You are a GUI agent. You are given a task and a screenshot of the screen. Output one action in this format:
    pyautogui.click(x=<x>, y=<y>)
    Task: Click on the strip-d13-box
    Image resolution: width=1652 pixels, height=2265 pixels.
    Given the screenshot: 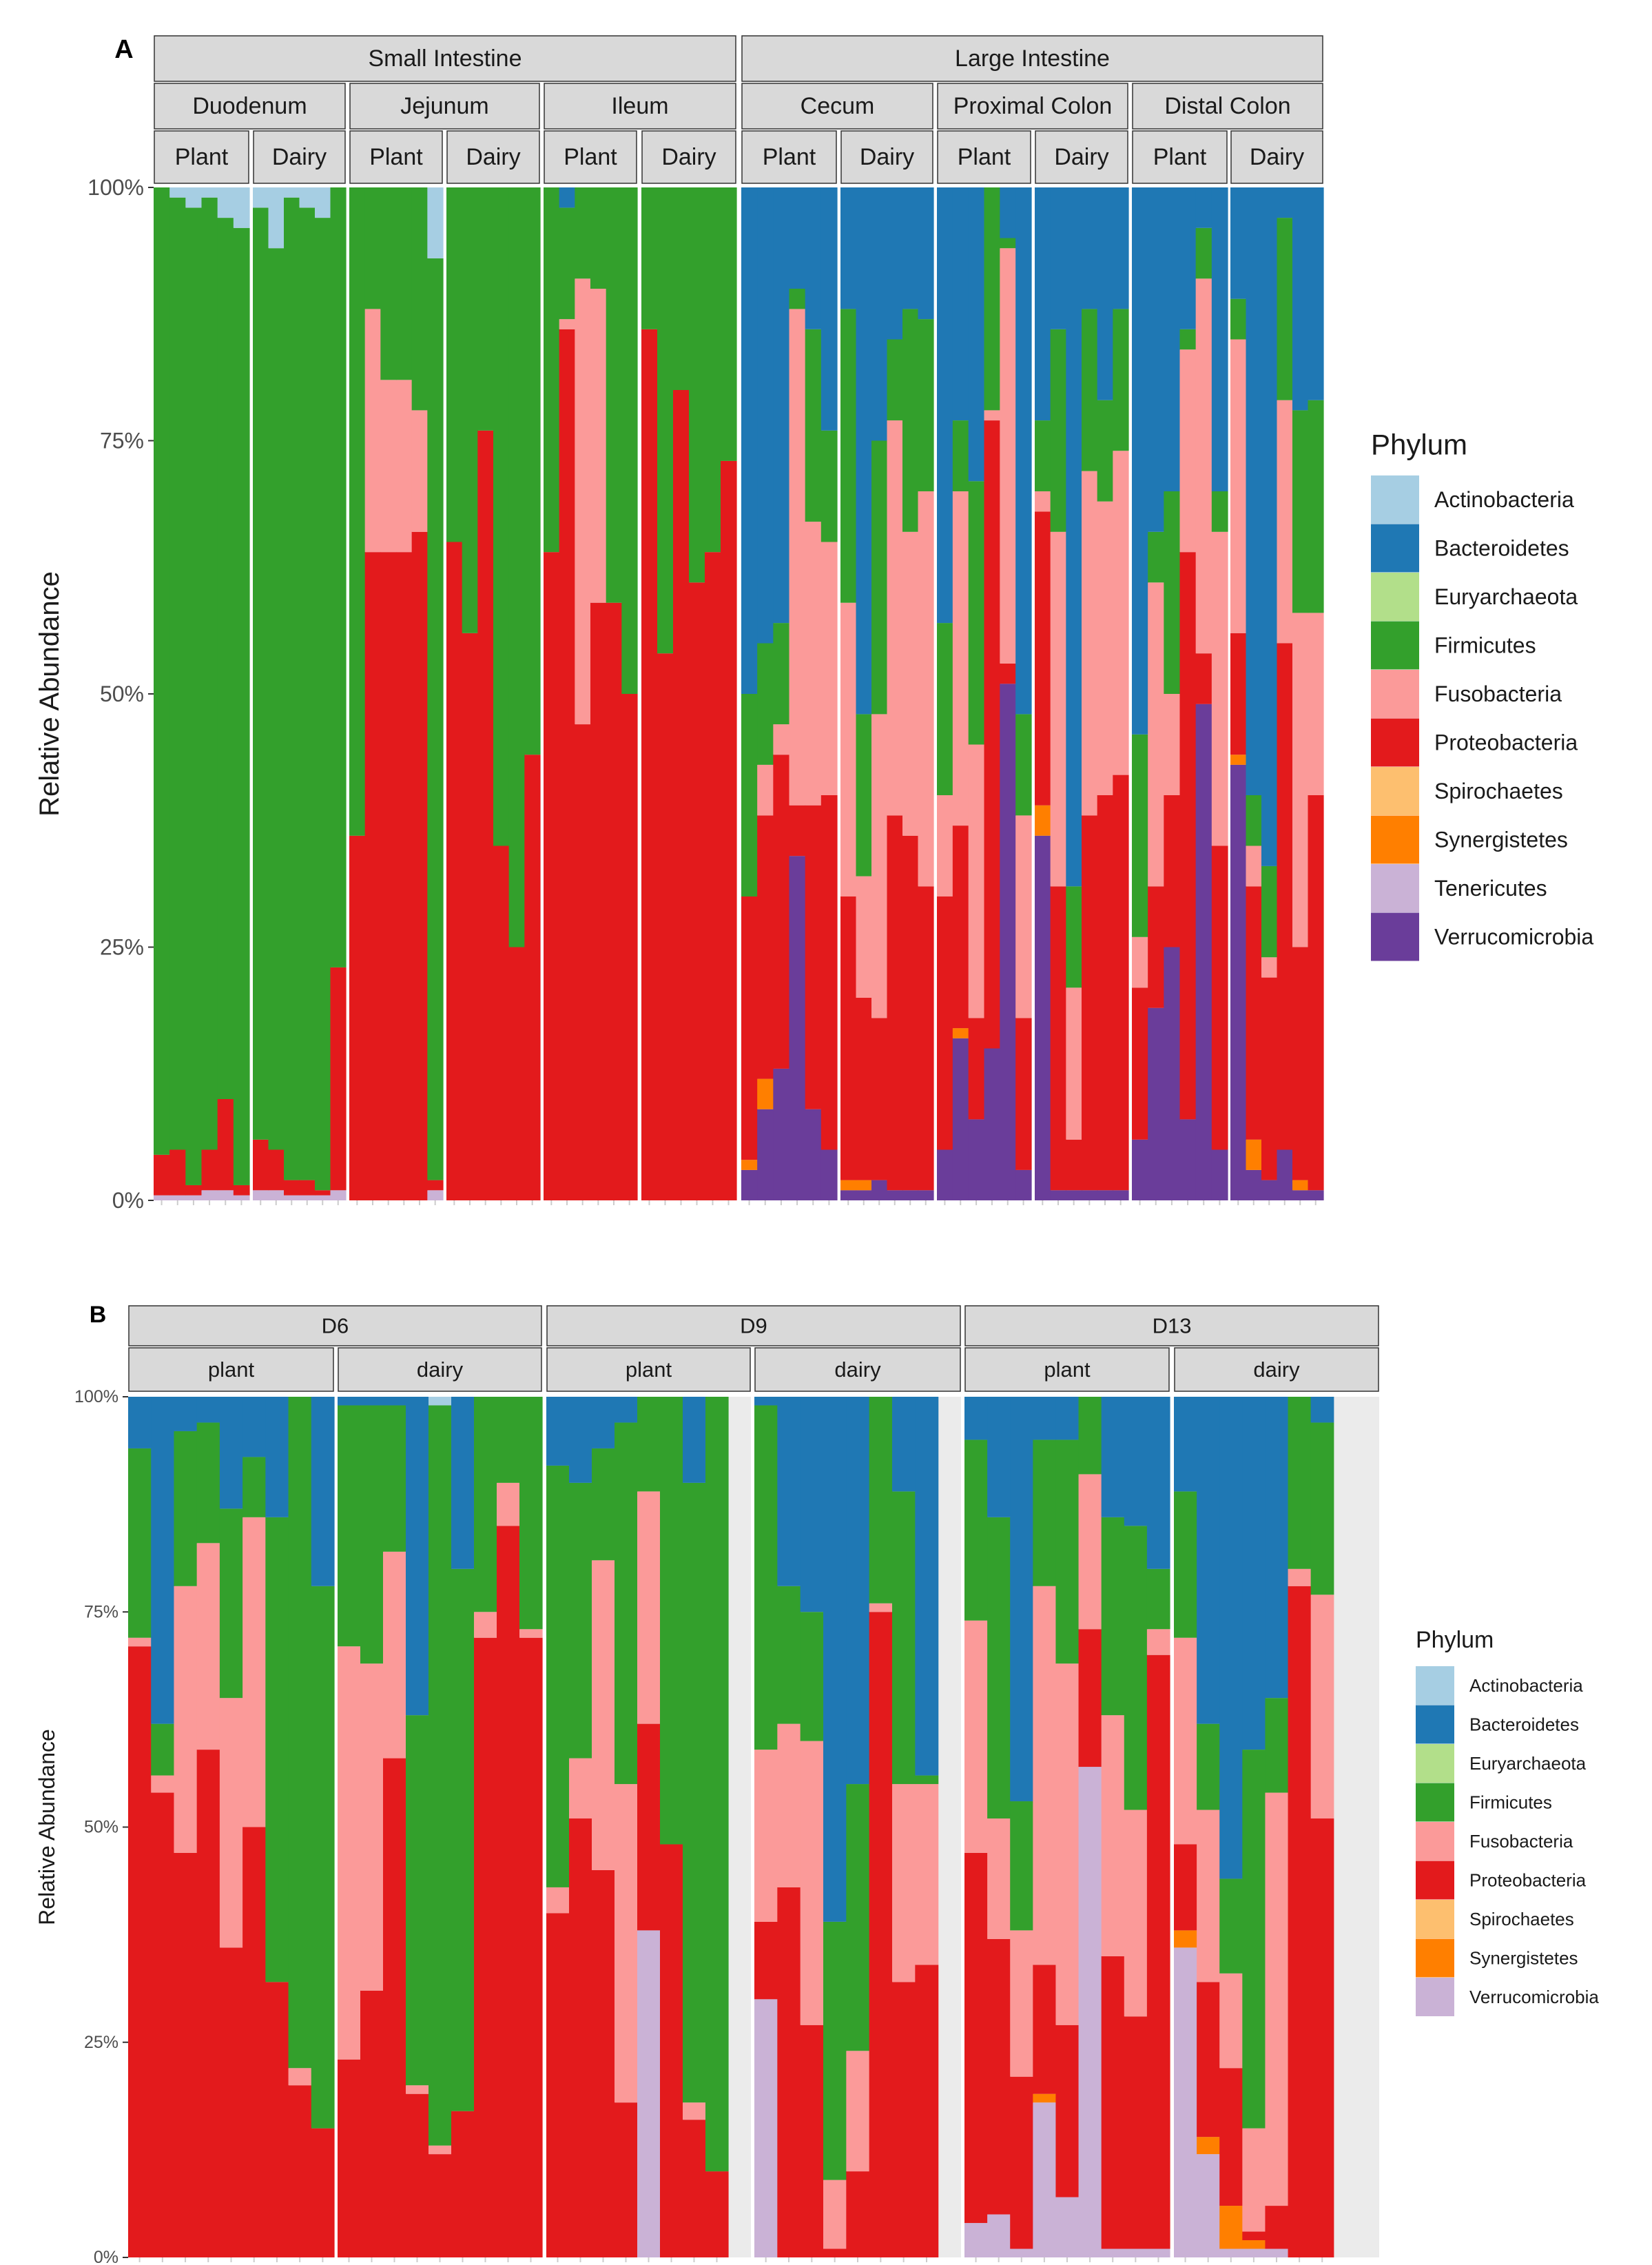 What is the action you would take?
    pyautogui.click(x=1171, y=1325)
    